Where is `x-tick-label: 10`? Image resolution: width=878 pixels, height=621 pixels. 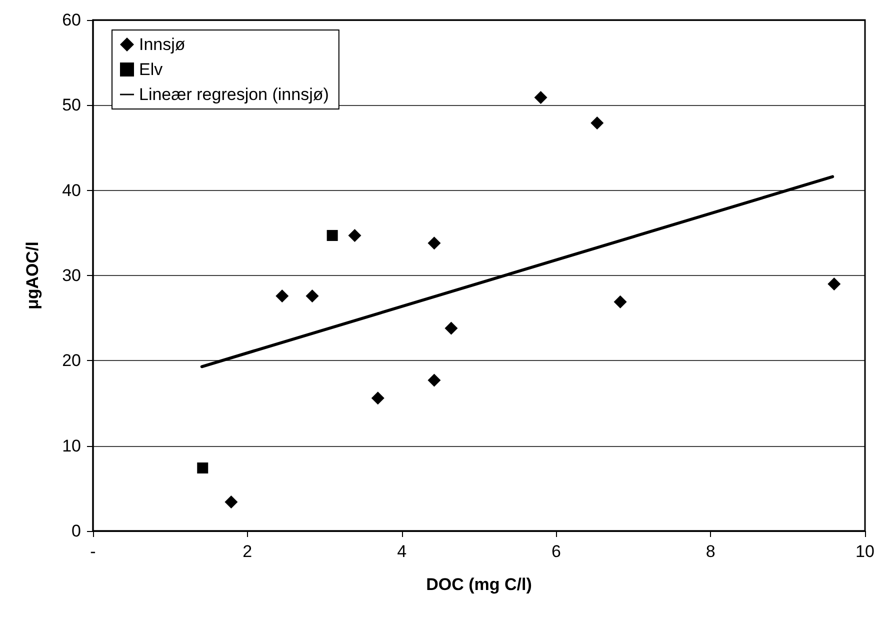 x-tick-label: 10 is located at coordinates (865, 551).